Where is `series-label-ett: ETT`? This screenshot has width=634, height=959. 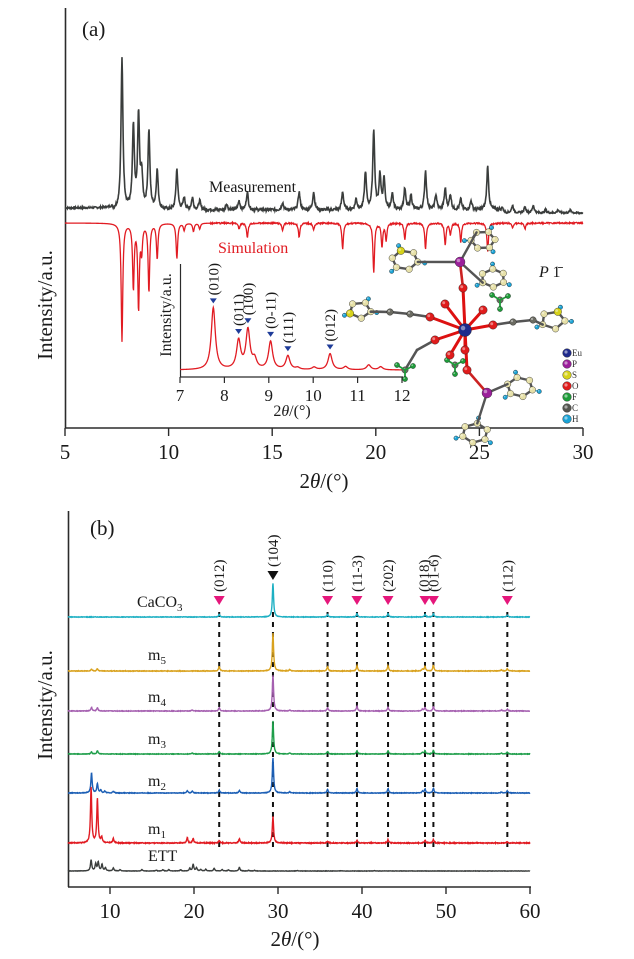
series-label-ett: ETT is located at coordinates (163, 856).